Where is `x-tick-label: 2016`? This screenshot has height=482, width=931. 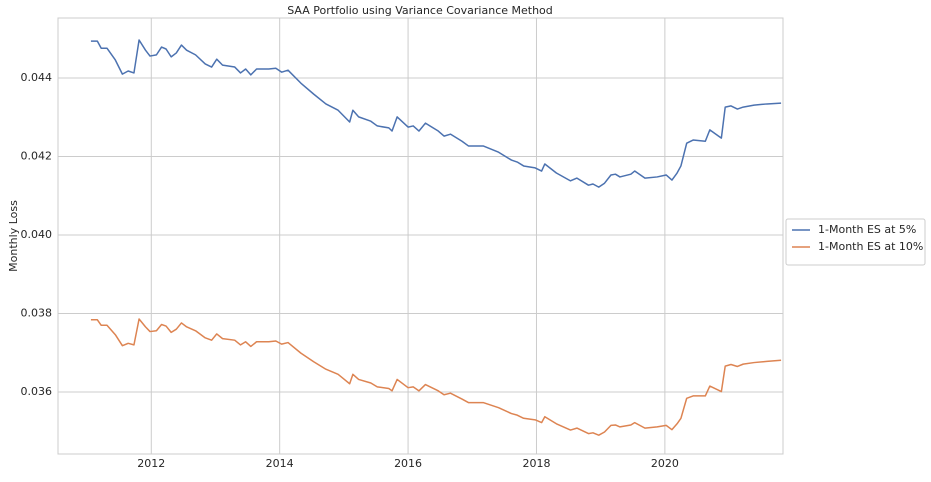
x-tick-label: 2016 is located at coordinates (408, 463).